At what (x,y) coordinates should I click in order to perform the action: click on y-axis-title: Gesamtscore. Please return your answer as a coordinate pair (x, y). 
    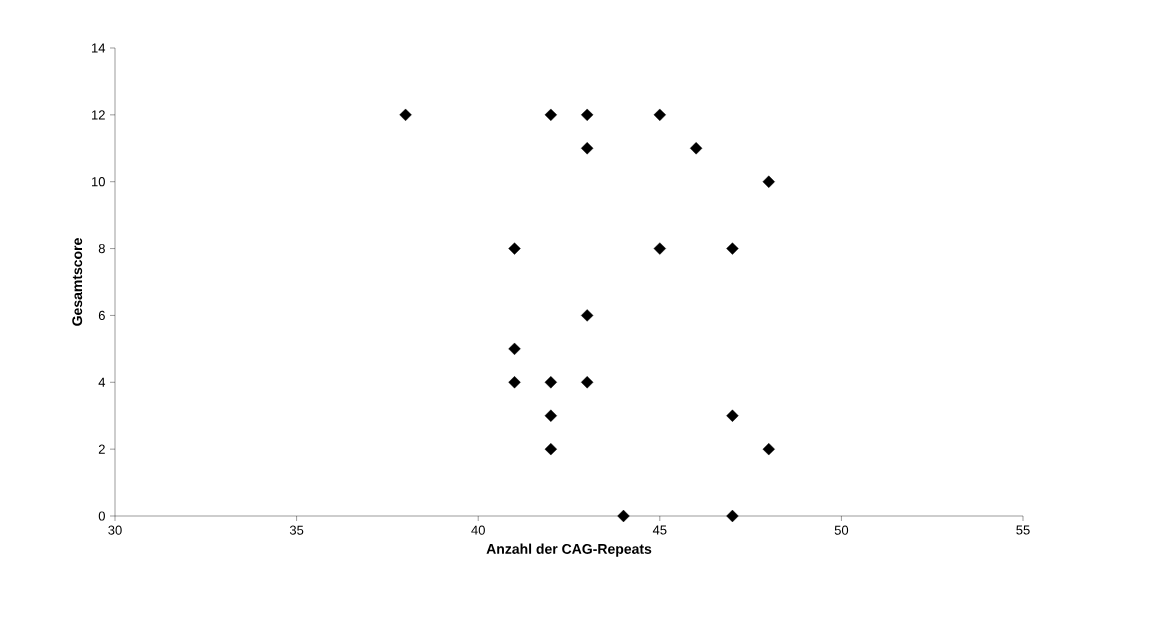
    Looking at the image, I should click on (77, 282).